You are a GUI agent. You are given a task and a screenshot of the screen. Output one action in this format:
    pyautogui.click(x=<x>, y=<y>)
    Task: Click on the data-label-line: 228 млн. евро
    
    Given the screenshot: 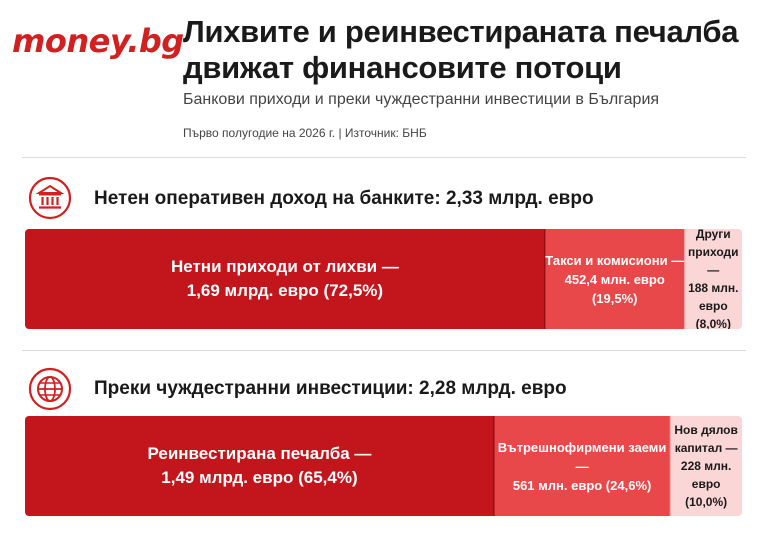 What is the action you would take?
    pyautogui.click(x=706, y=475)
    